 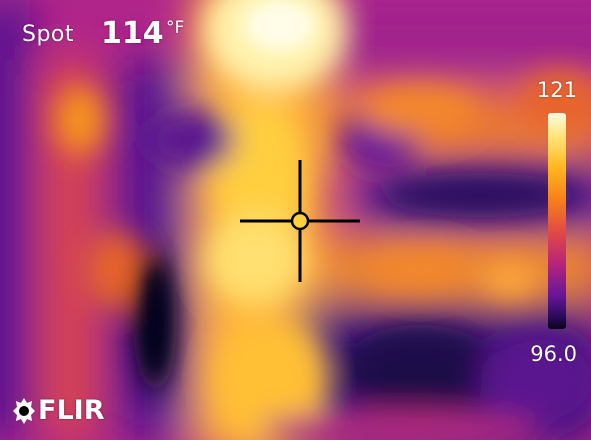 I want to click on scale-max-value: 121, so click(x=556, y=90).